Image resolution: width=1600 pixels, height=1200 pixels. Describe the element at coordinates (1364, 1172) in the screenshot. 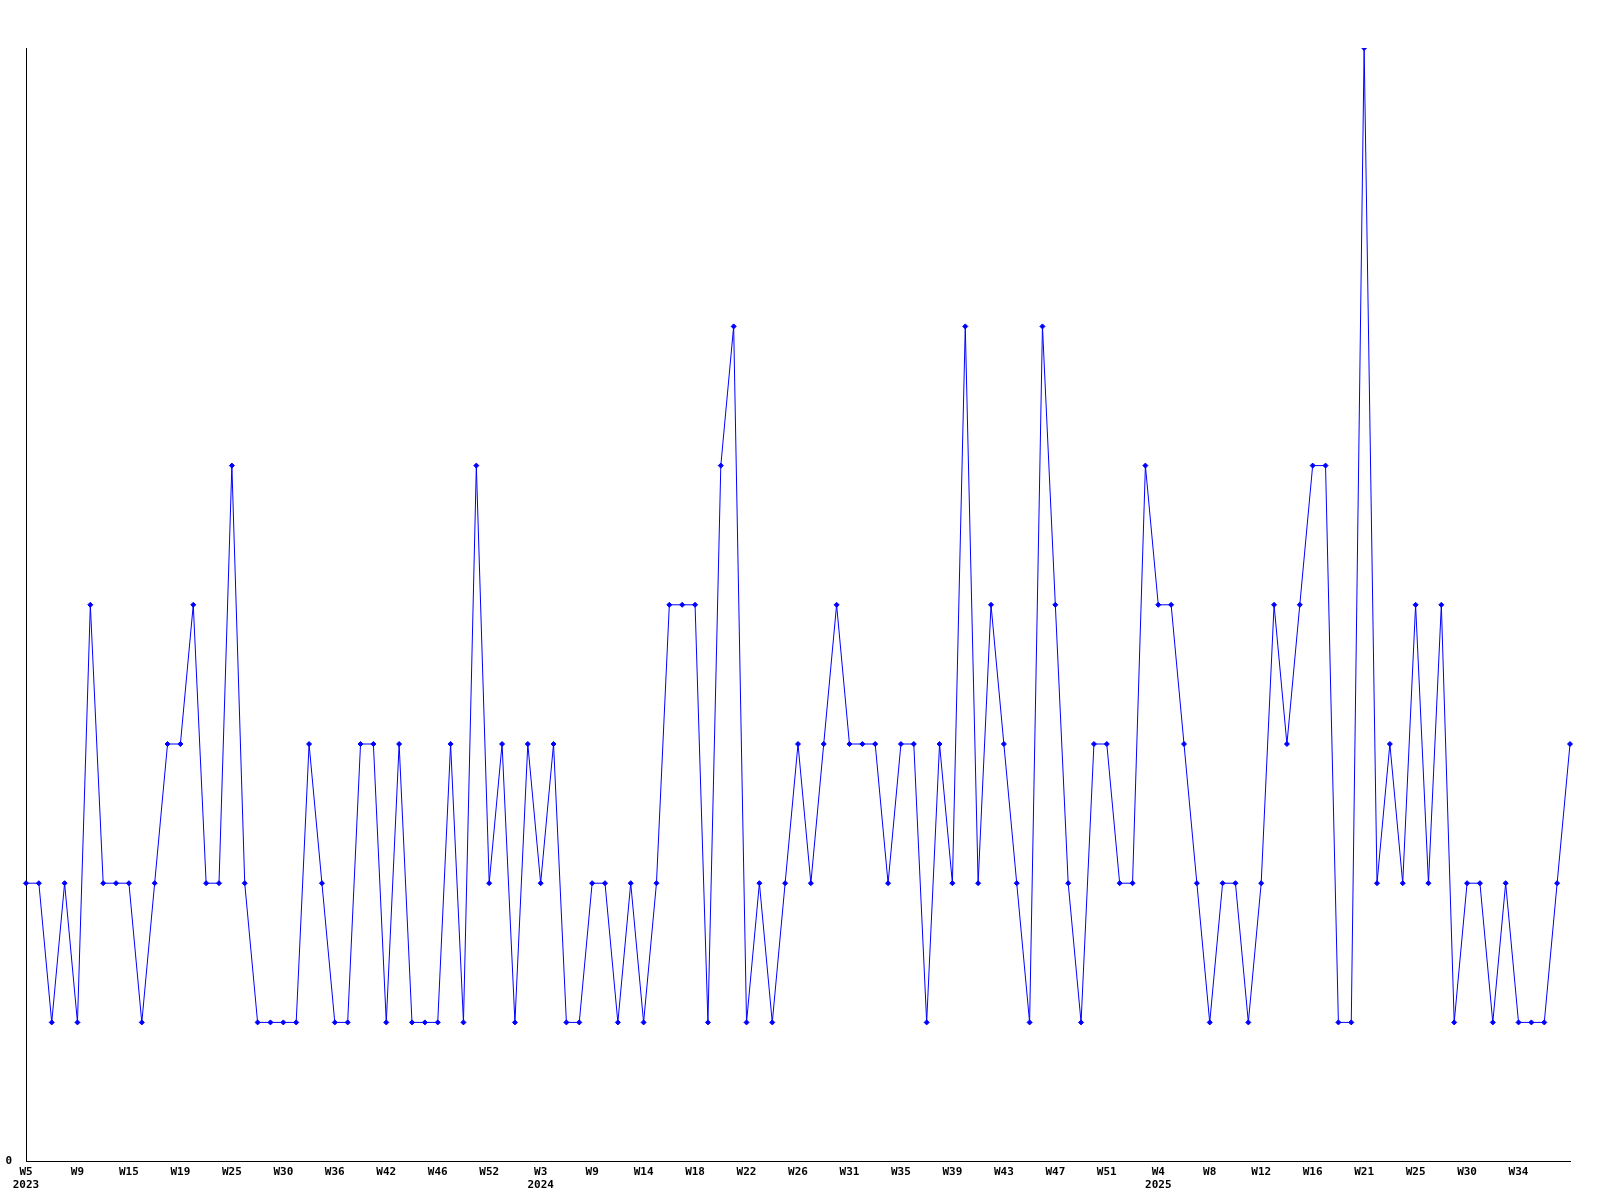

I see `x-tick-label: W21` at that location.